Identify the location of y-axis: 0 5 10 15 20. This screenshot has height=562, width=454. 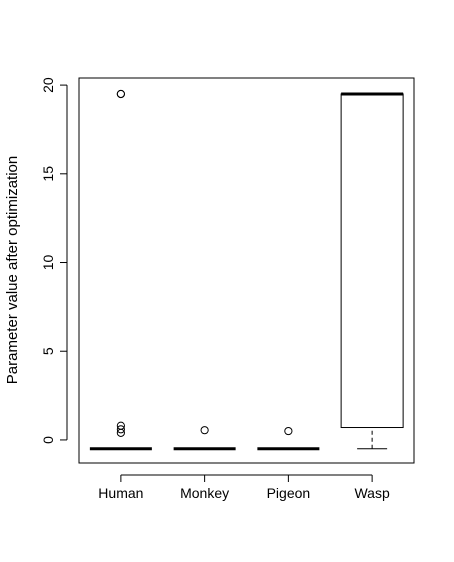
(54, 260).